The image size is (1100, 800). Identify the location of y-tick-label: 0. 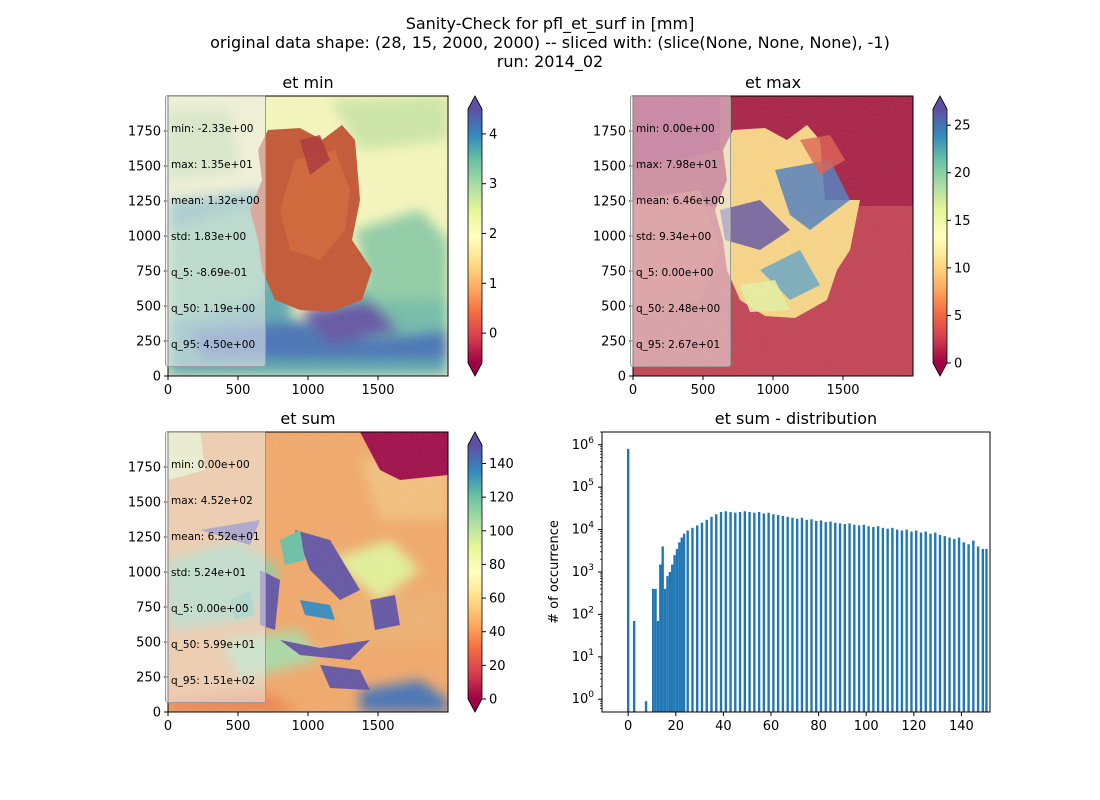
(157, 377).